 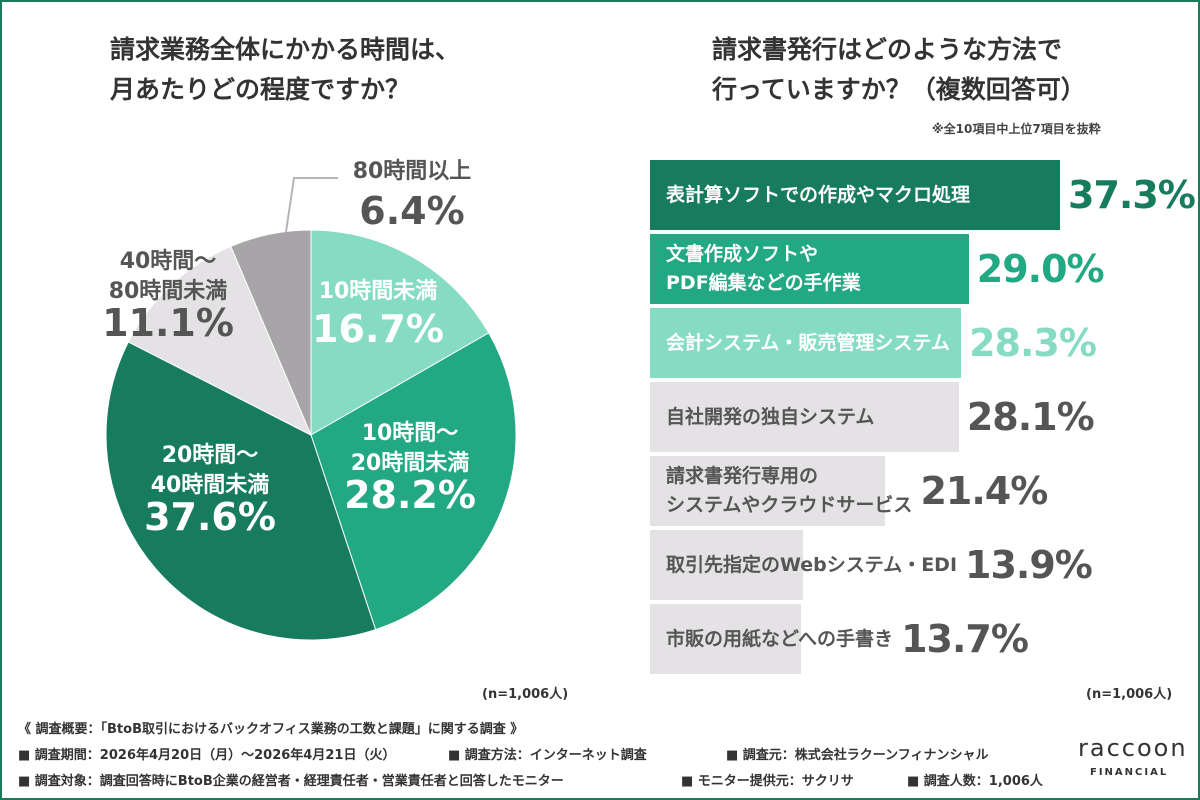 I want to click on bar-sample-size: (n=1,006人), so click(x=1129, y=694).